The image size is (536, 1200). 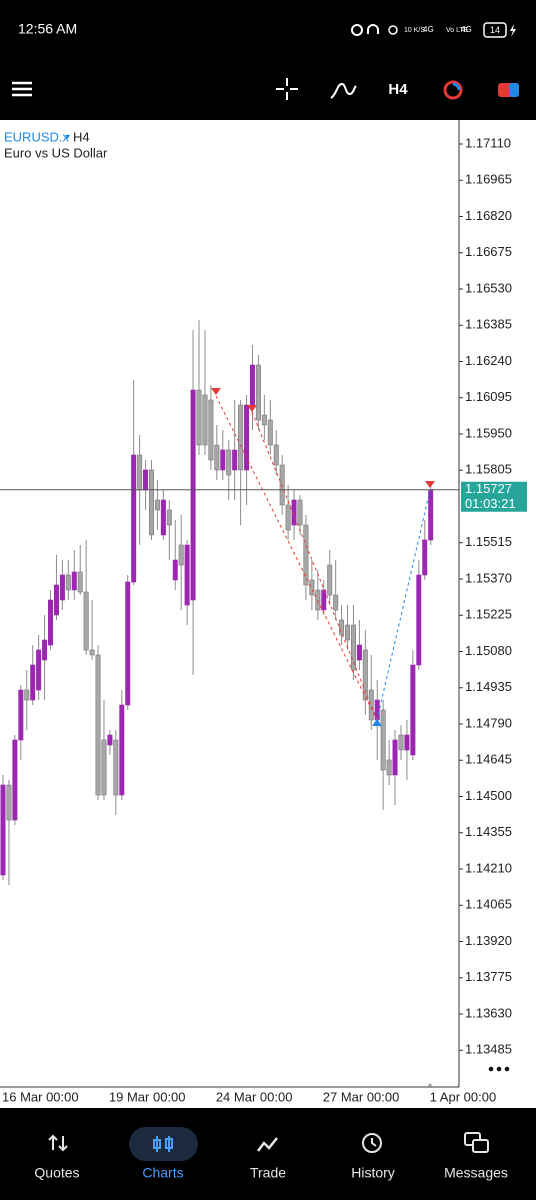 What do you see at coordinates (56, 152) in the screenshot?
I see `symbol-description: Euro vs US Dollar` at bounding box center [56, 152].